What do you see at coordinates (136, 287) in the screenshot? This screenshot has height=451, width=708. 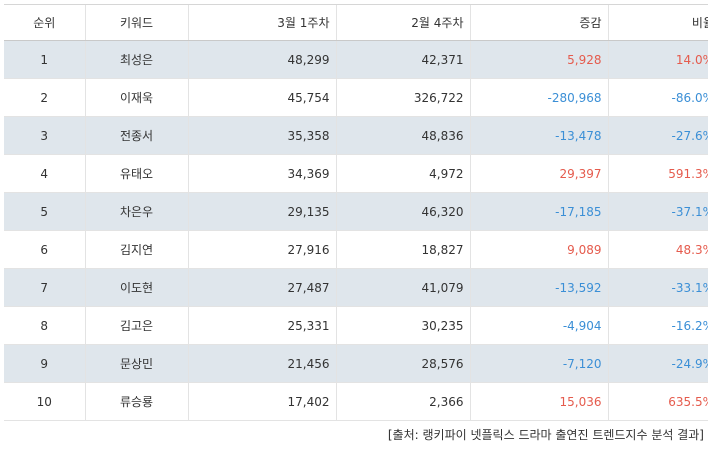 I see `cell-keyword: 이도현` at bounding box center [136, 287].